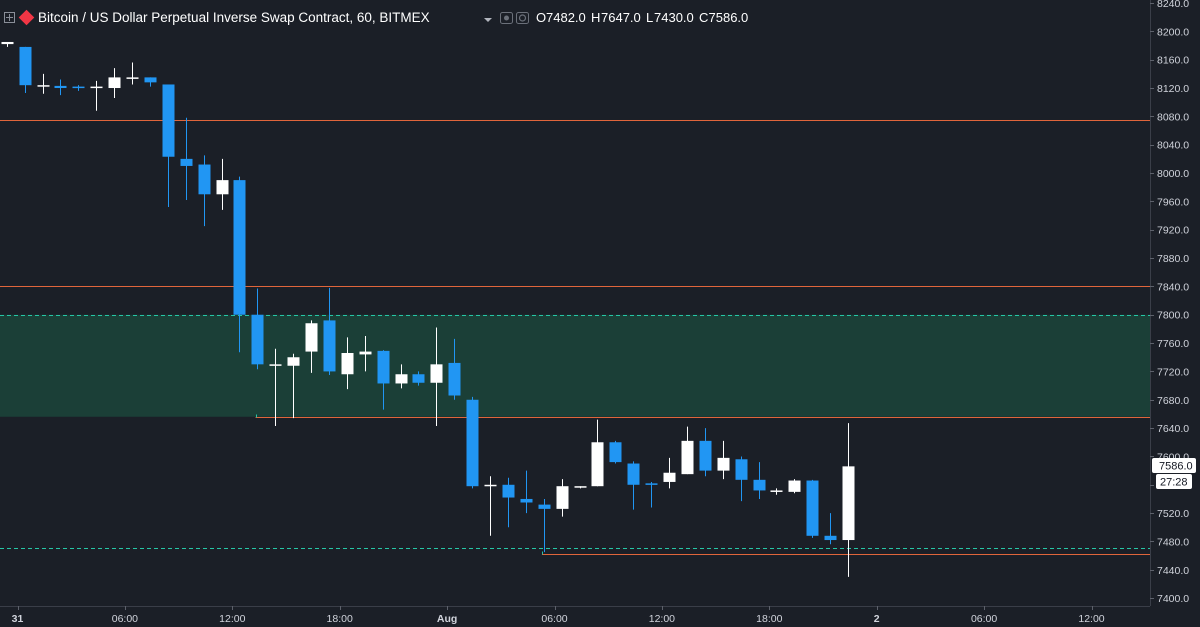 This screenshot has width=1200, height=627. What do you see at coordinates (729, 17) in the screenshot?
I see `ohlc-value: 7586.0` at bounding box center [729, 17].